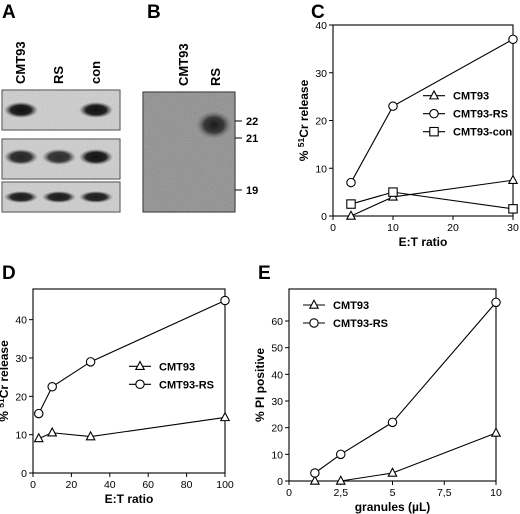  What do you see at coordinates (277, 349) in the screenshot?
I see `y-tick-label: 50` at bounding box center [277, 349].